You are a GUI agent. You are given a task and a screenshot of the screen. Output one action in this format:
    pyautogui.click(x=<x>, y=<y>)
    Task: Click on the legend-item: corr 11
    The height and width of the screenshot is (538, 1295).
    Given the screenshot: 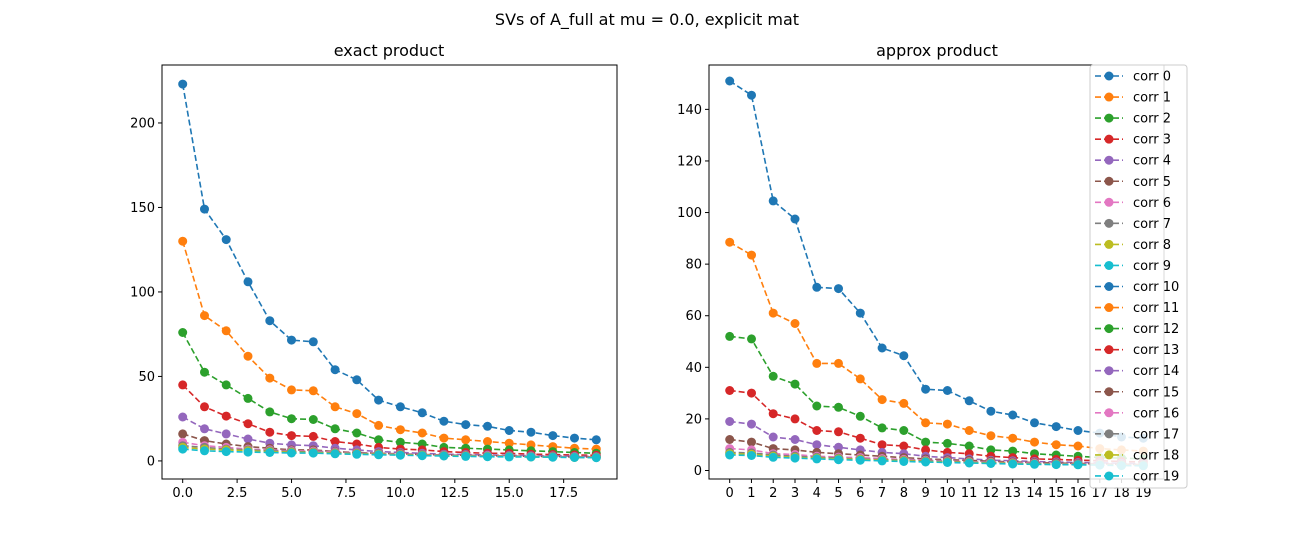 What is the action you would take?
    pyautogui.click(x=1137, y=308)
    